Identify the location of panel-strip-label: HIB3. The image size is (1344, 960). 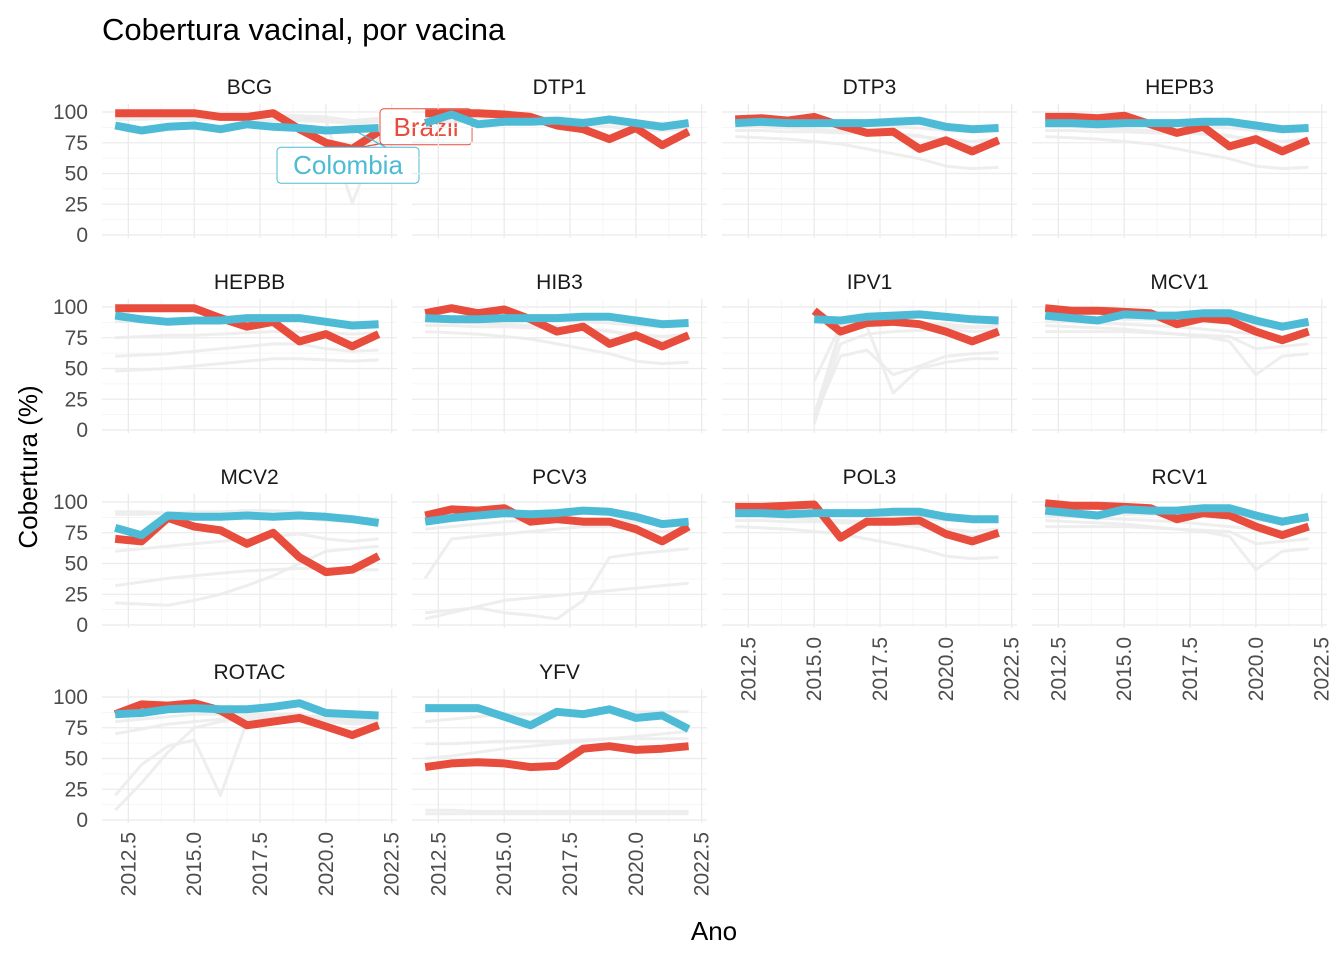
(559, 282).